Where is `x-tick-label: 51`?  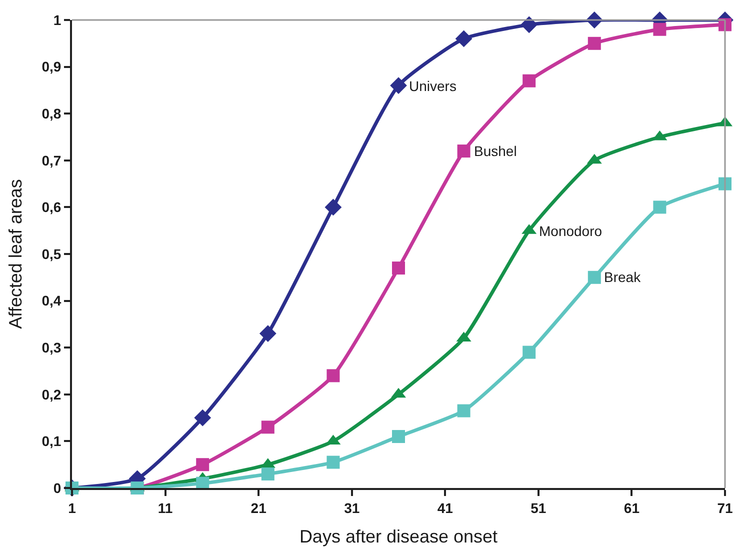 x-tick-label: 51 is located at coordinates (538, 508).